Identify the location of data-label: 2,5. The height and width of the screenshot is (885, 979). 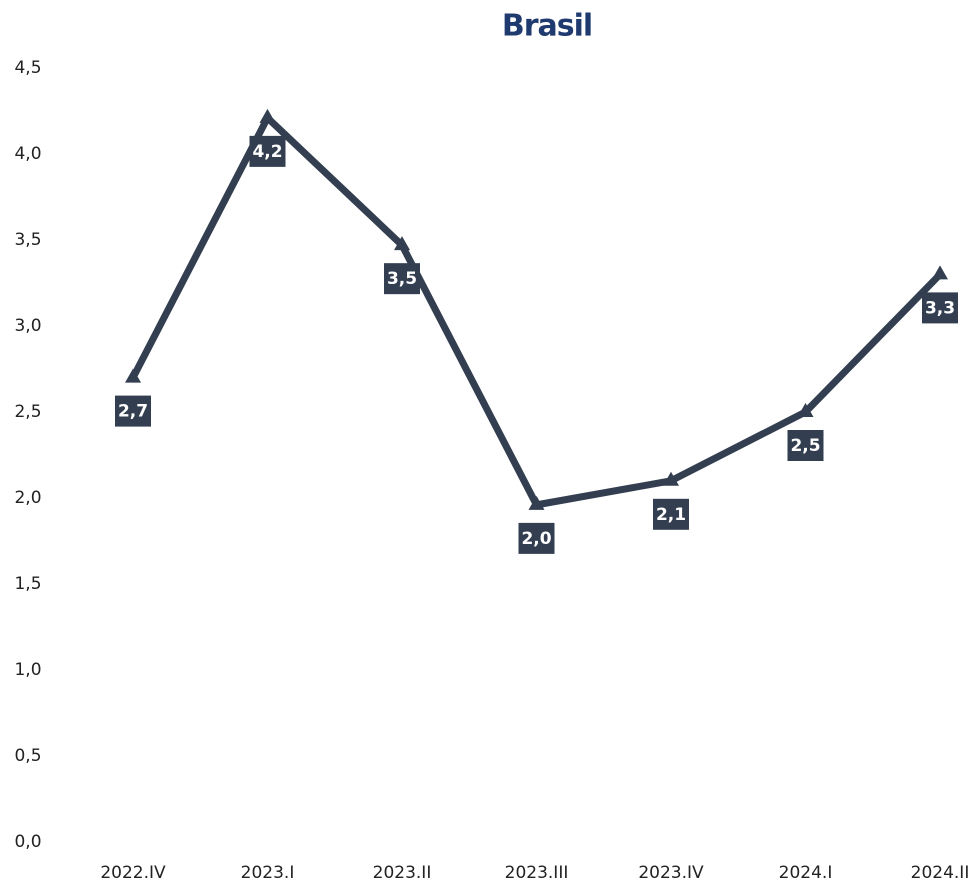
(805, 446).